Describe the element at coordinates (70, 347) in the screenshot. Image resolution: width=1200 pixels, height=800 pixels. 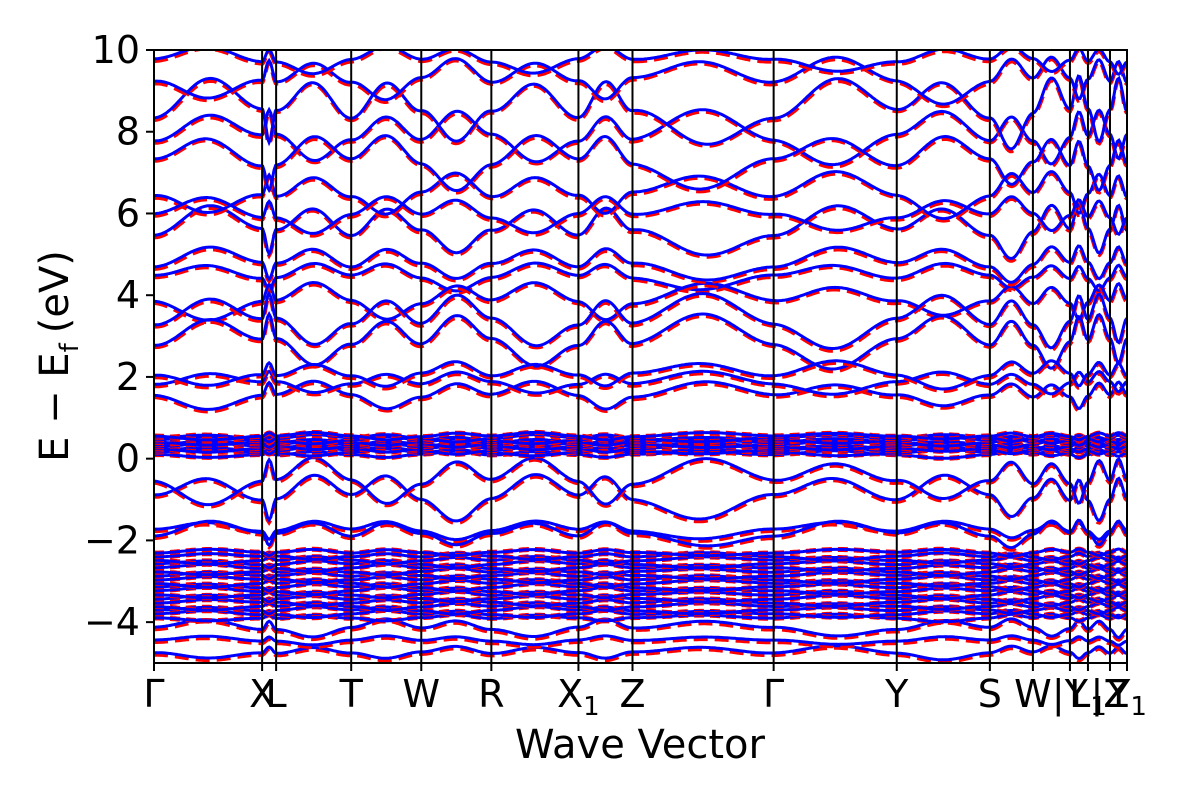
I see `y-axis-title-sub: f` at that location.